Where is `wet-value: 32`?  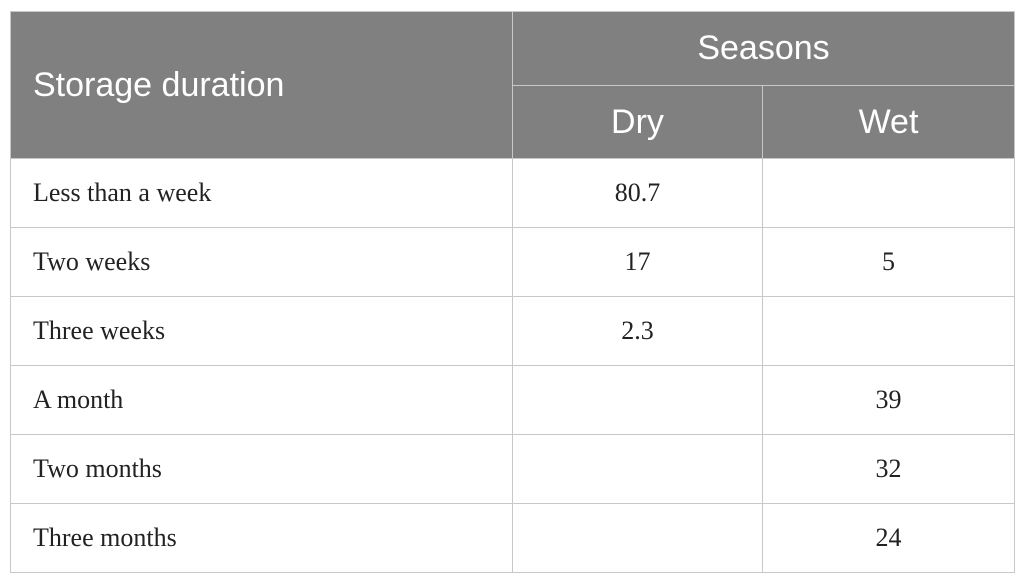 wet-value: 32 is located at coordinates (888, 469).